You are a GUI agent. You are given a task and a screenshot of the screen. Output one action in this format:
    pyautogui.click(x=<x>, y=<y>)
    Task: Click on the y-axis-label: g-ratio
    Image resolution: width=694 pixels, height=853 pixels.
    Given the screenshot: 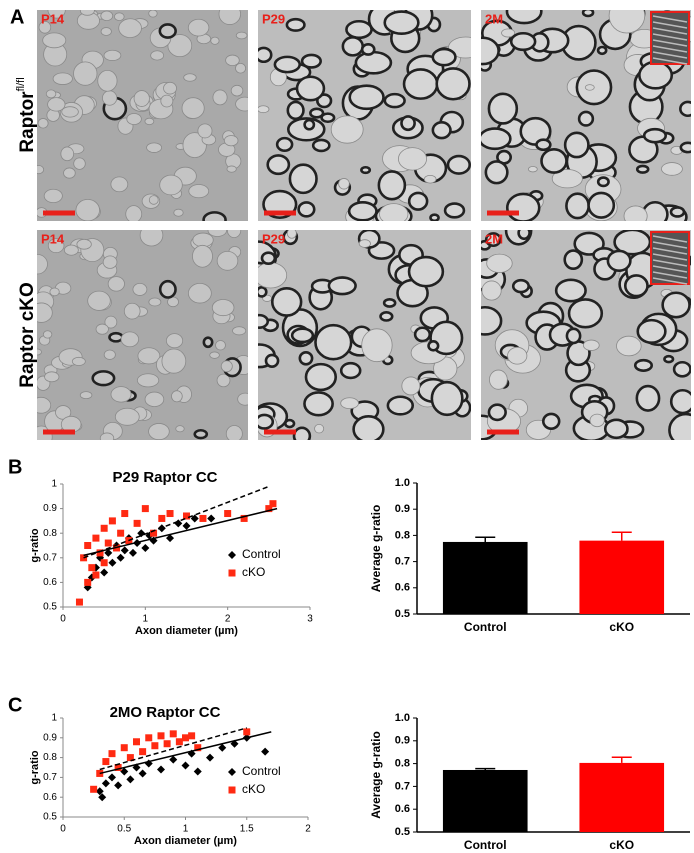 What is the action you would take?
    pyautogui.click(x=35, y=767)
    